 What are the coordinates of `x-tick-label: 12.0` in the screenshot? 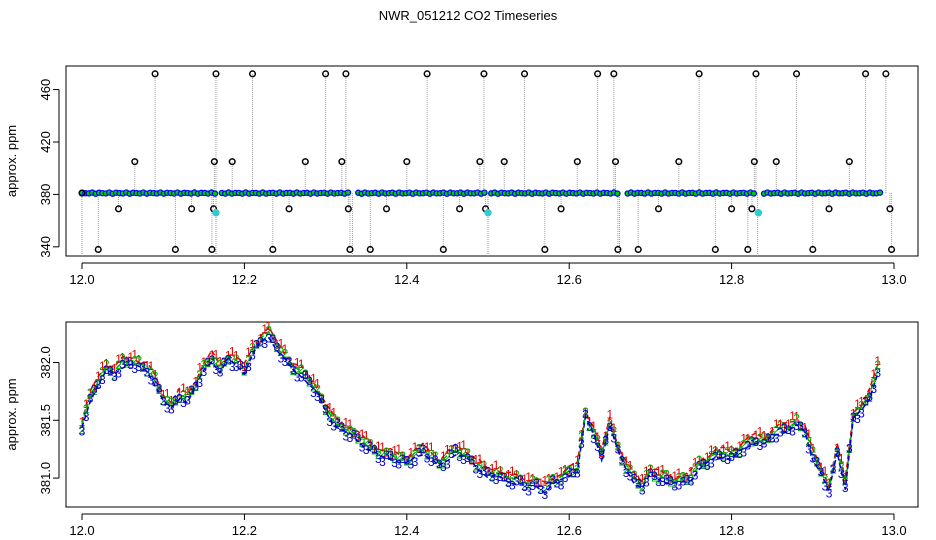 It's located at (81, 279).